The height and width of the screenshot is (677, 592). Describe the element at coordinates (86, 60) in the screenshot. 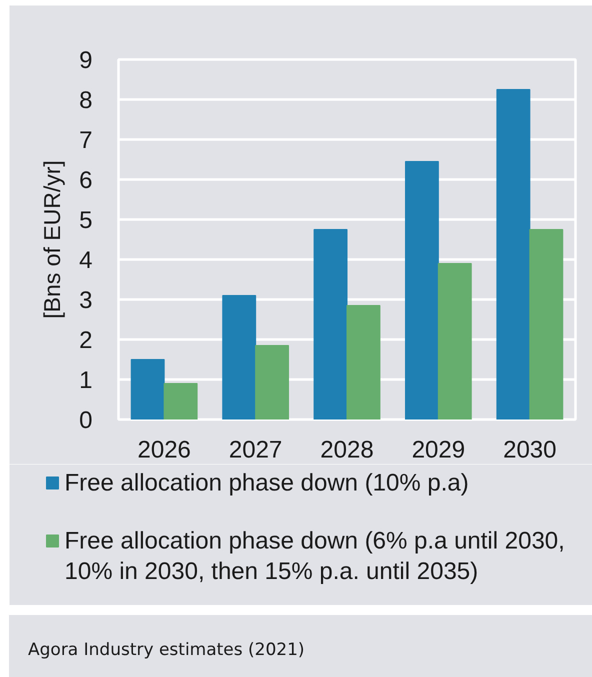

I see `y-tick-label: 9` at that location.